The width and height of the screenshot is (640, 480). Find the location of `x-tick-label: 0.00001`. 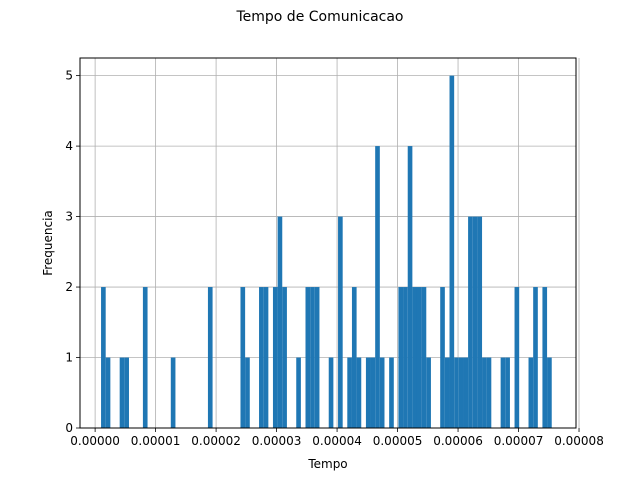

x-tick-label: 0.00001 is located at coordinates (156, 441).